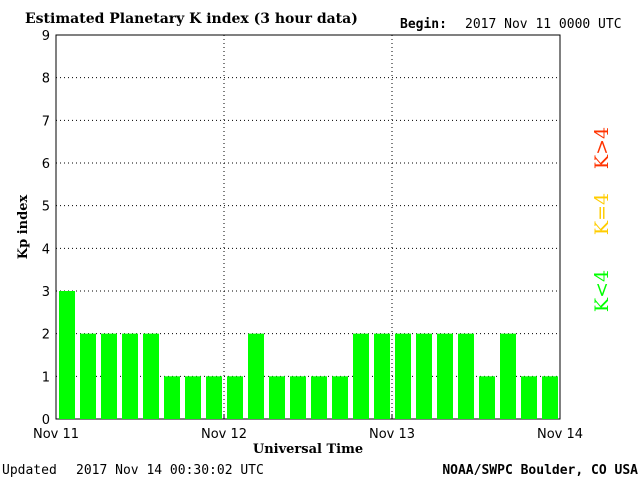 The height and width of the screenshot is (480, 640). Describe the element at coordinates (602, 148) in the screenshot. I see `legend-k-greater: K>4` at that location.